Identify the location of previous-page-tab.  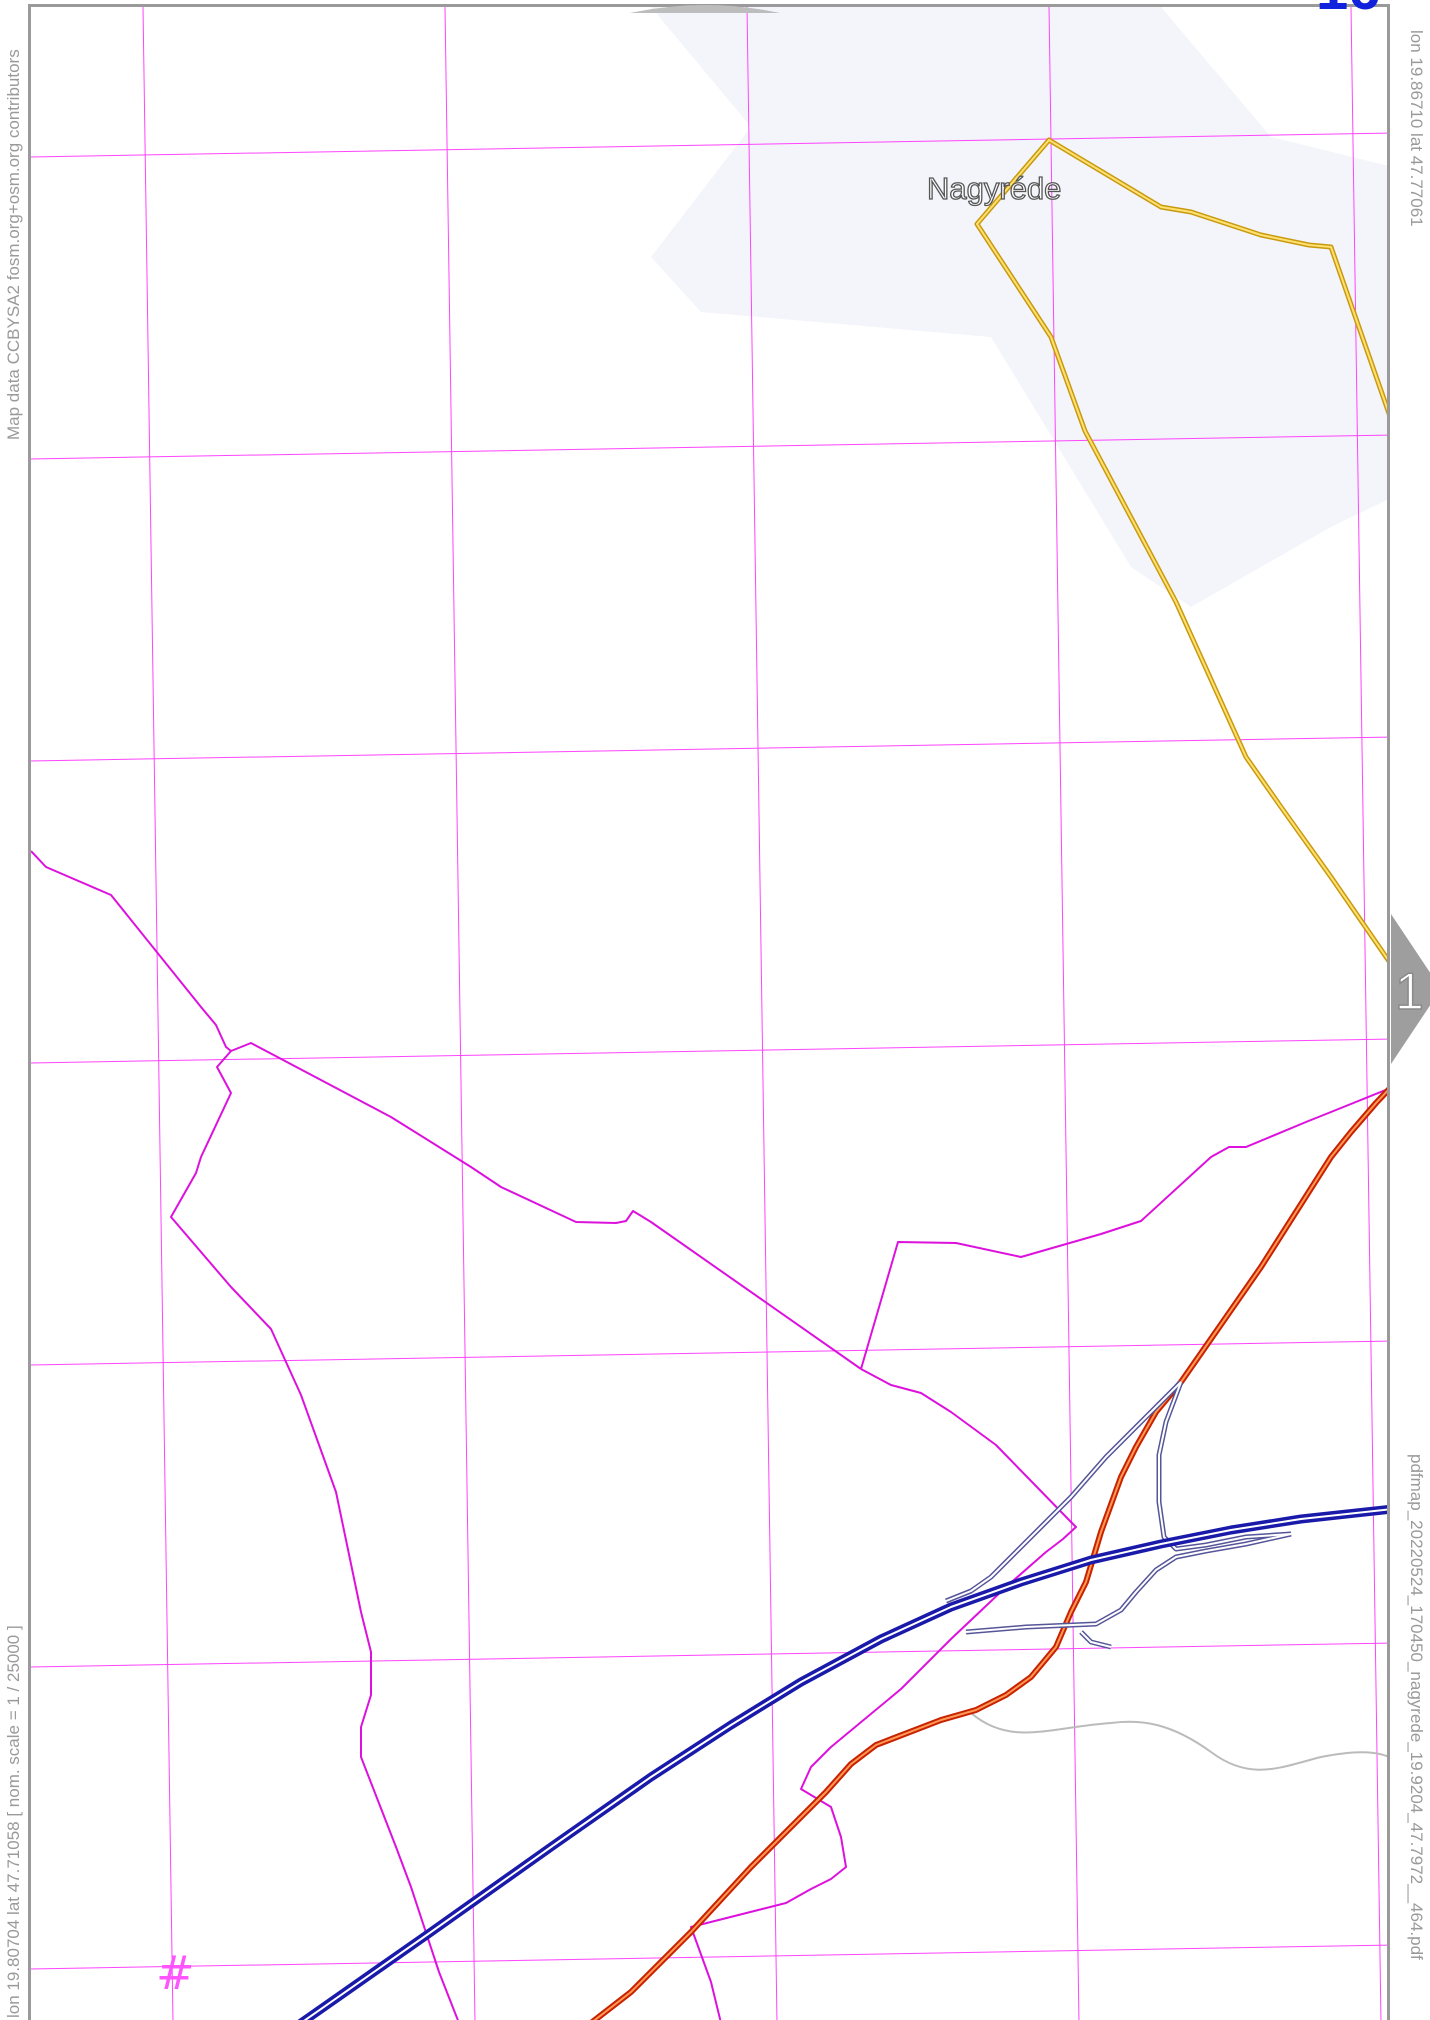
(705, 6).